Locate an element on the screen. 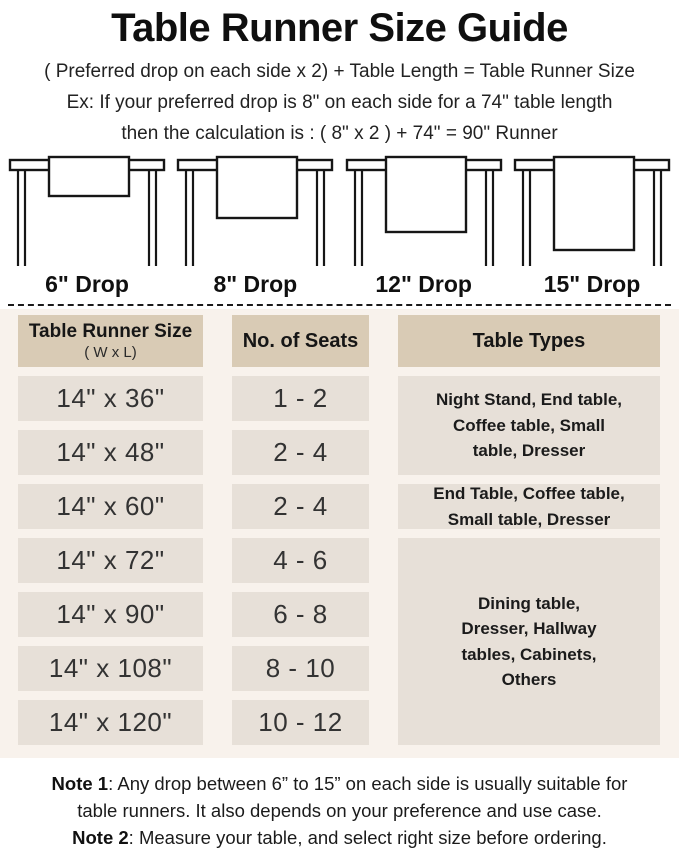 This screenshot has height=851, width=679. page-title: Table Runner Size Guide is located at coordinates (339, 28).